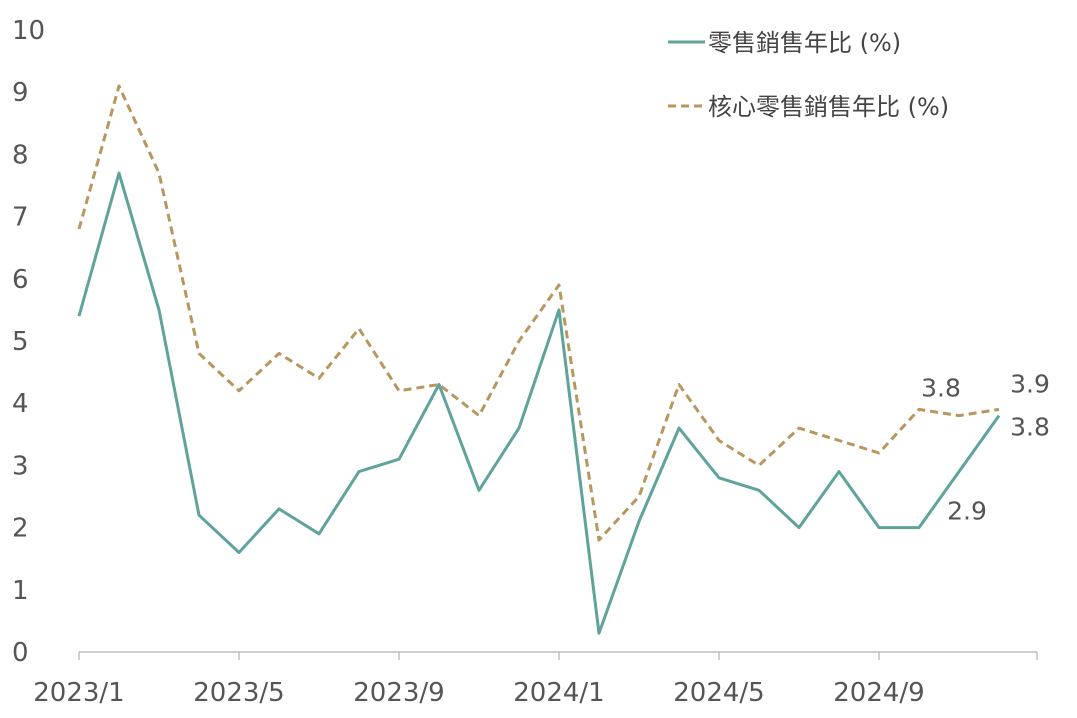 This screenshot has width=1077, height=718. Describe the element at coordinates (478, 693) in the screenshot. I see `x-axis-labels: 2023/1 2023/5 2023/9 2024/1 2024/5 2024/9` at that location.